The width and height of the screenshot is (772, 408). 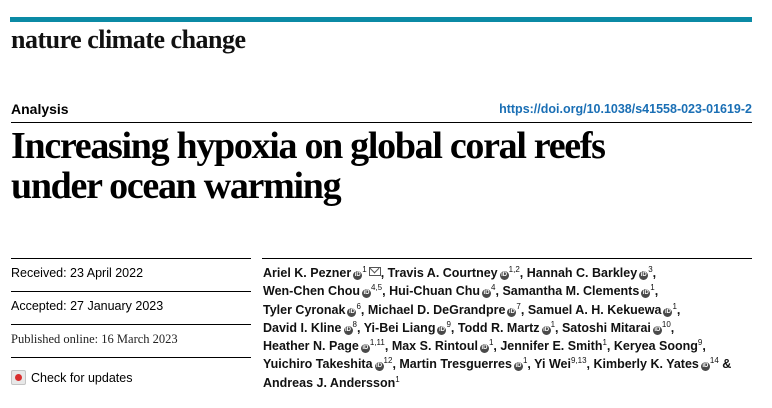 I want to click on author-item: Hannah C. Barkley iD3, so click(x=590, y=273).